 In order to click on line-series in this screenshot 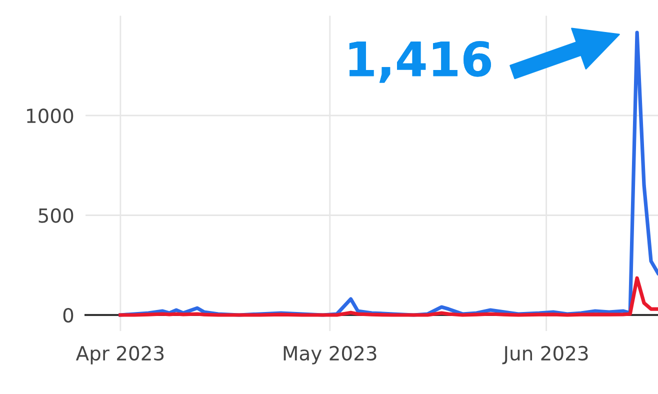, I will do `click(388, 296)`.